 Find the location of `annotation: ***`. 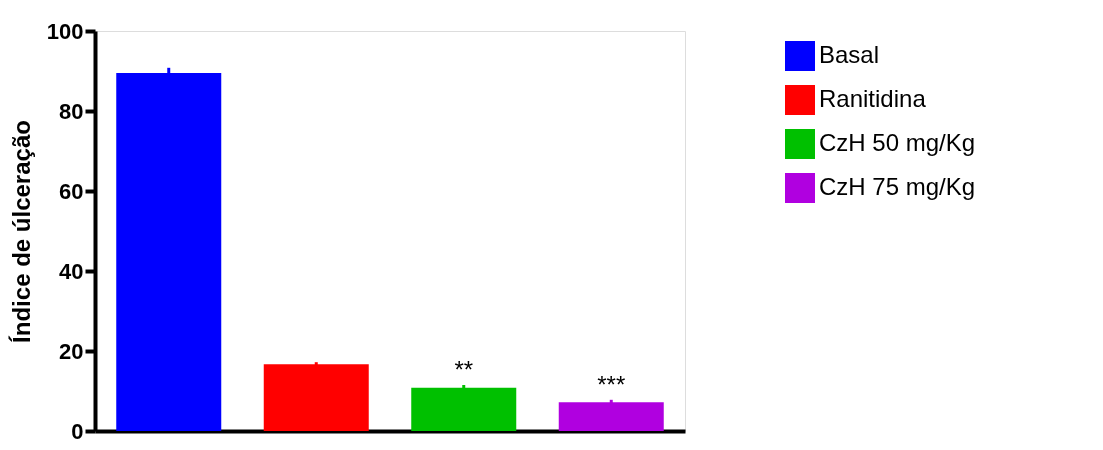

annotation: *** is located at coordinates (611, 384).